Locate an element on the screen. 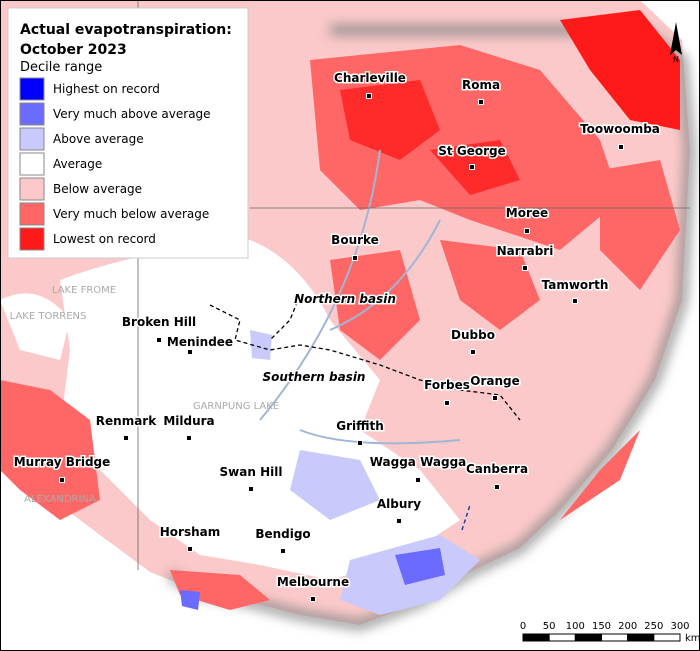  town-label: Tamworth is located at coordinates (575, 285).